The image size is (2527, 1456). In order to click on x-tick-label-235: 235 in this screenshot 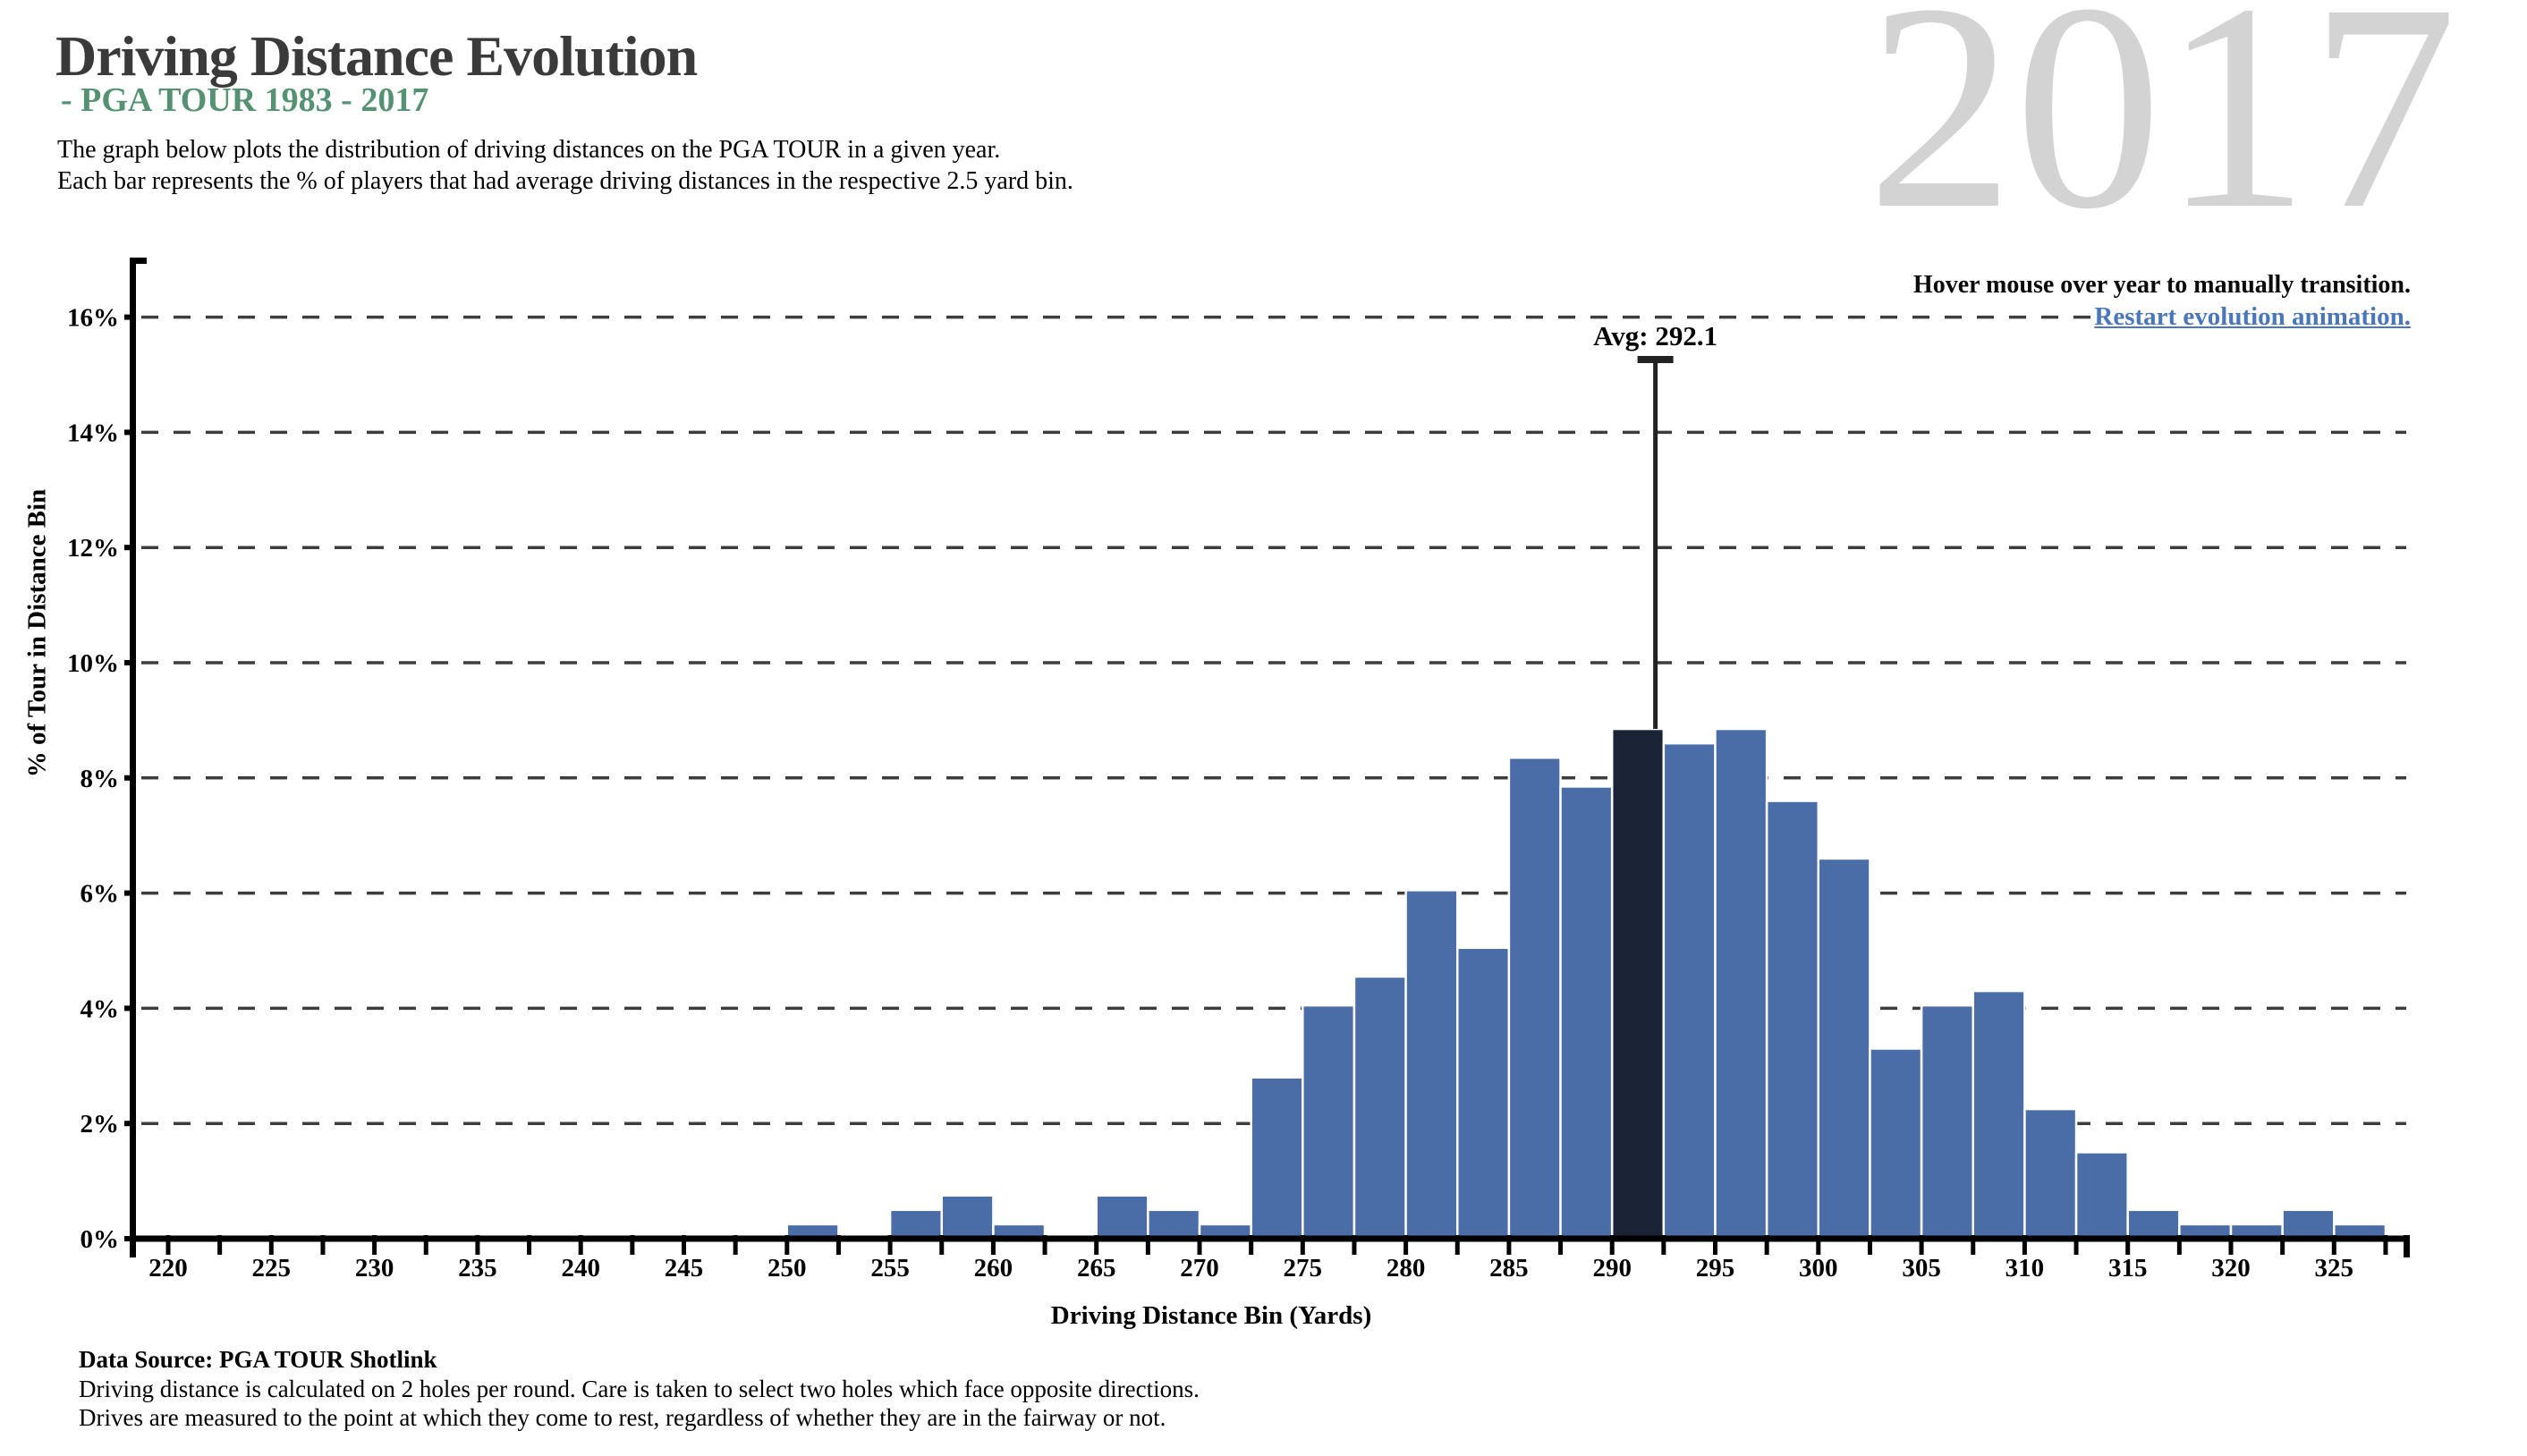, I will do `click(477, 1268)`.